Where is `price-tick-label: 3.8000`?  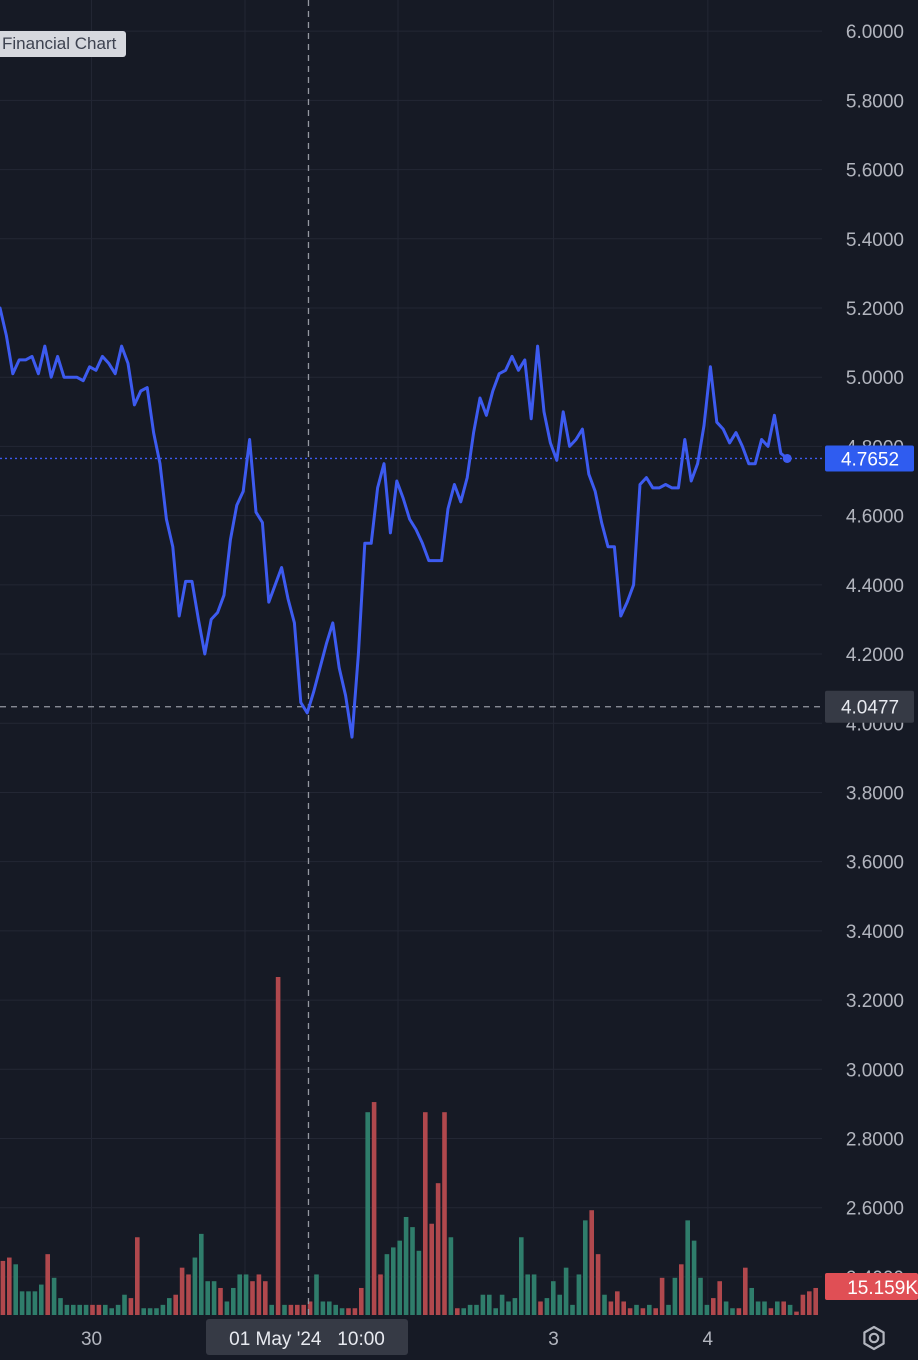 price-tick-label: 3.8000 is located at coordinates (875, 793).